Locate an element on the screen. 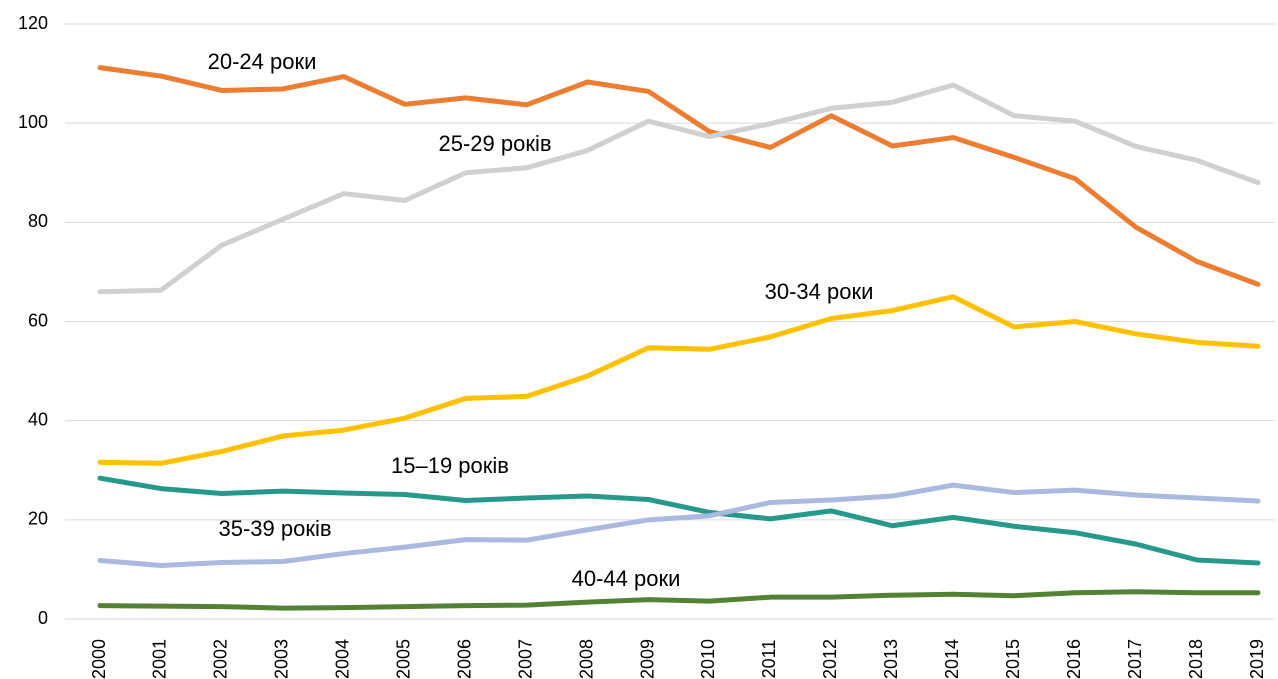  x-tick-label: 2012 is located at coordinates (830, 659).